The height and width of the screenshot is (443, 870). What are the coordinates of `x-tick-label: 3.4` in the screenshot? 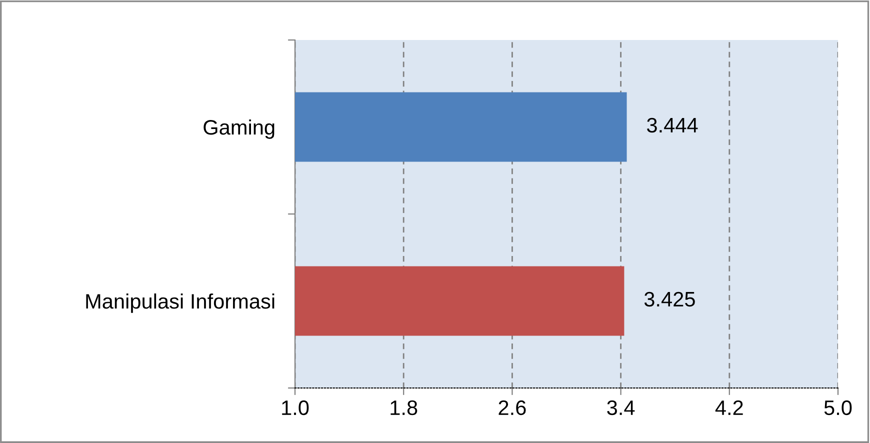 It's located at (621, 408).